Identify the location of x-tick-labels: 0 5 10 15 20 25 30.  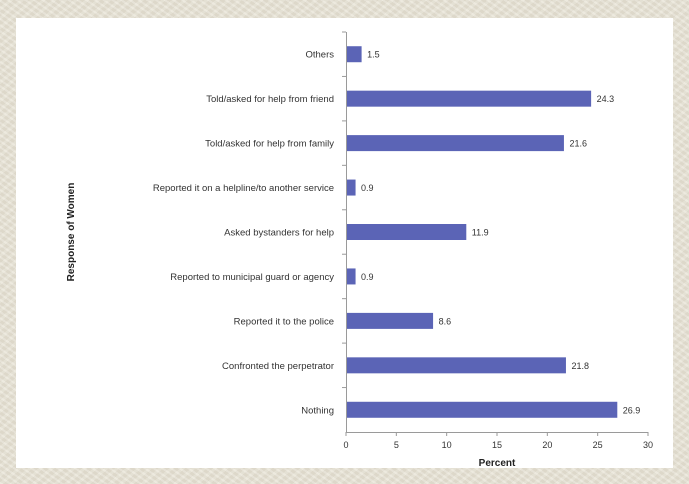
(498, 441).